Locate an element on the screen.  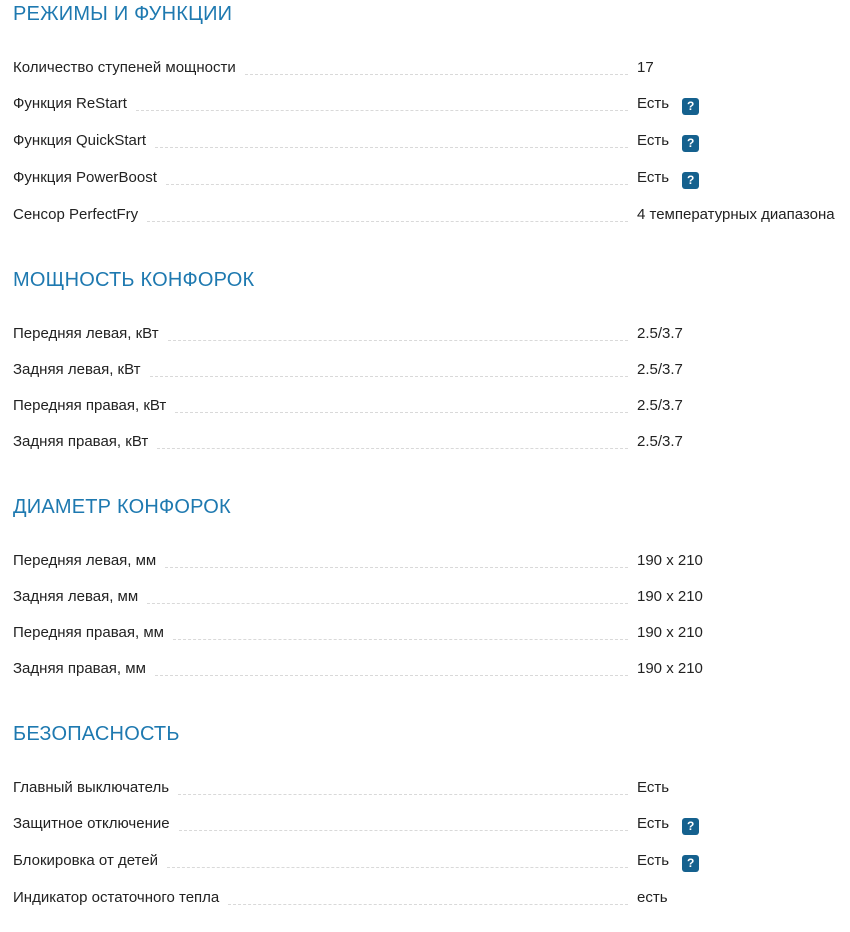
spec-label: Задняя левая, мм is located at coordinates (76, 596).